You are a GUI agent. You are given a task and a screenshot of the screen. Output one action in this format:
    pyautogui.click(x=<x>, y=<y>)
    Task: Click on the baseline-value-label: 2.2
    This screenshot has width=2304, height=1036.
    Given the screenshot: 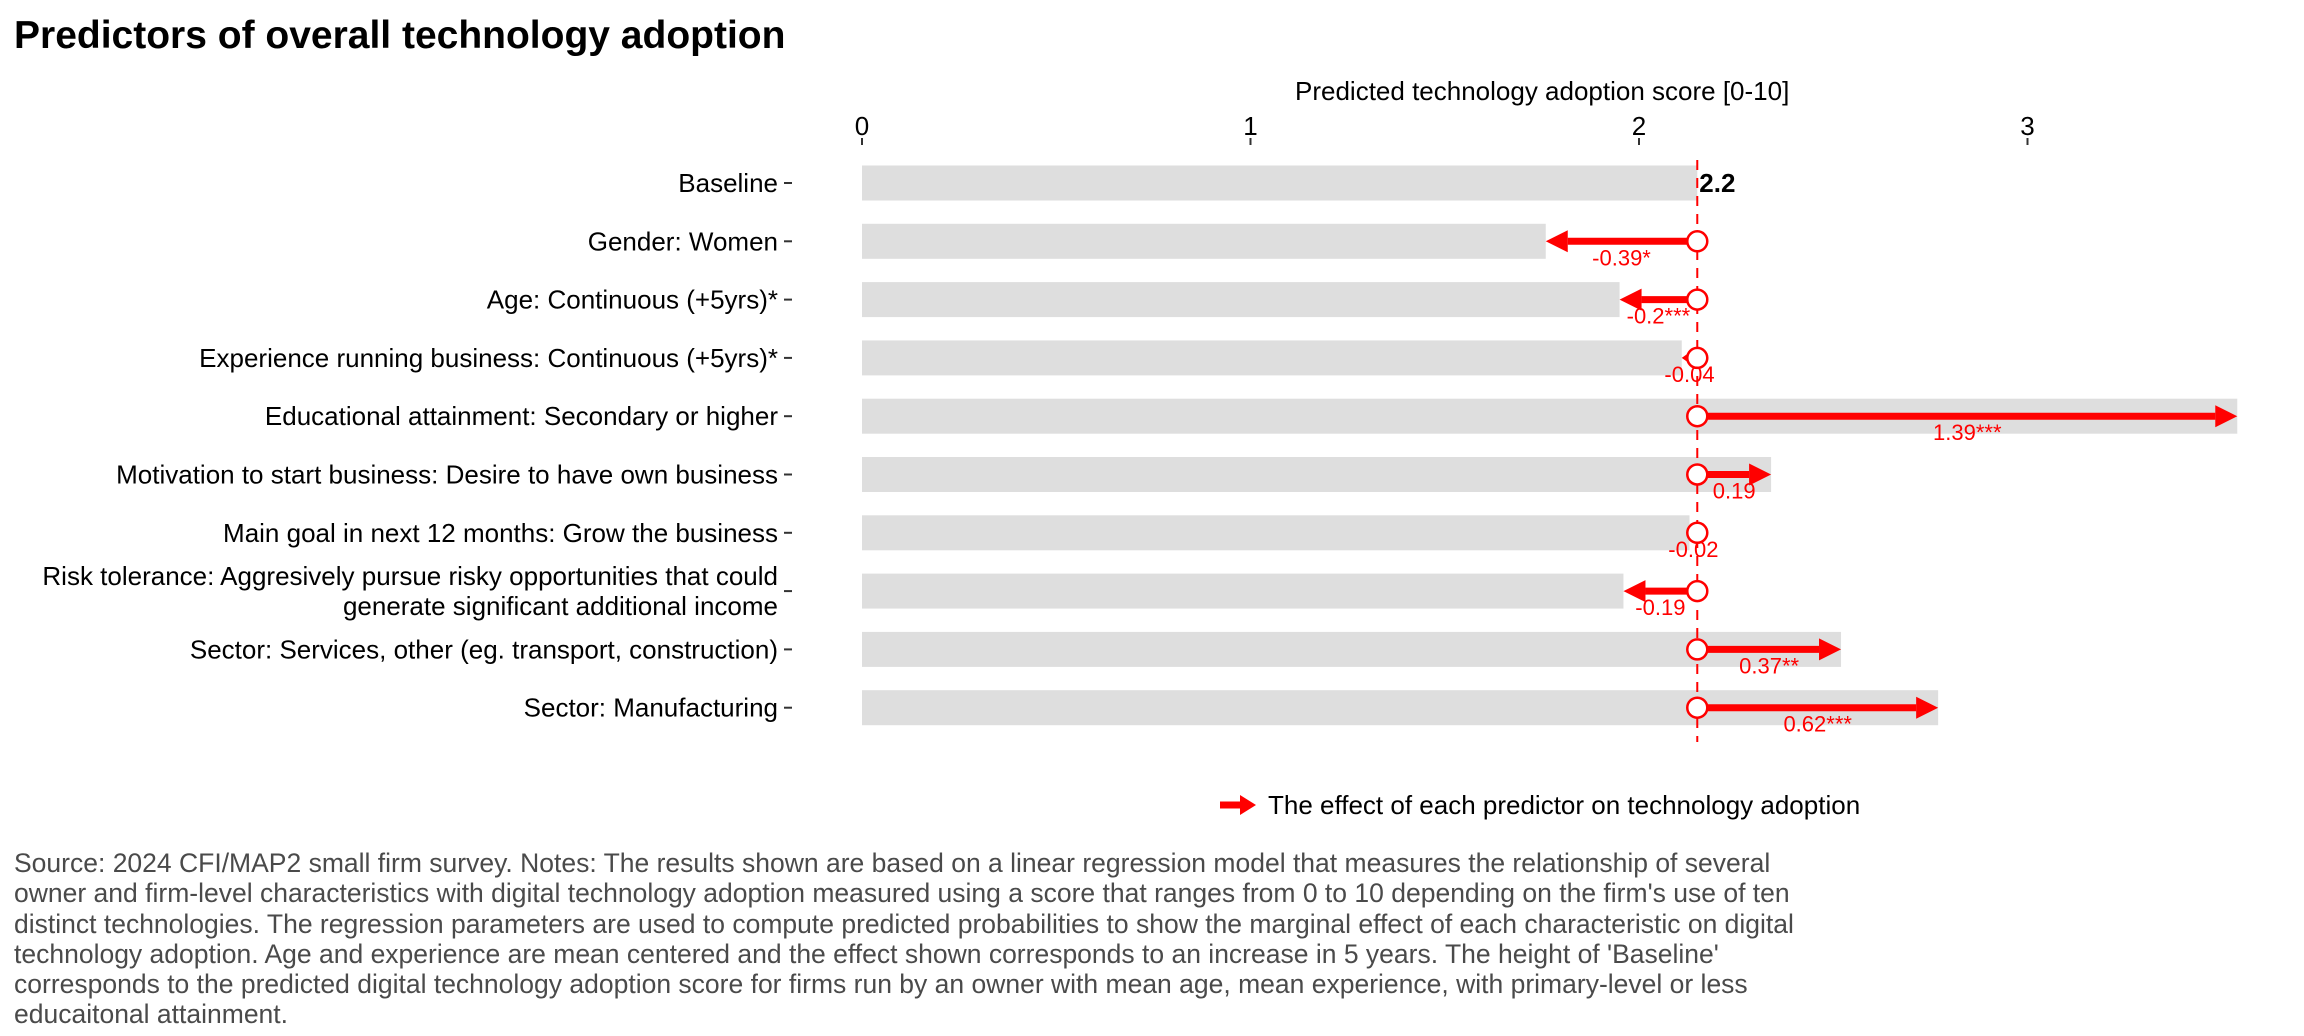 What is the action you would take?
    pyautogui.click(x=1717, y=183)
    